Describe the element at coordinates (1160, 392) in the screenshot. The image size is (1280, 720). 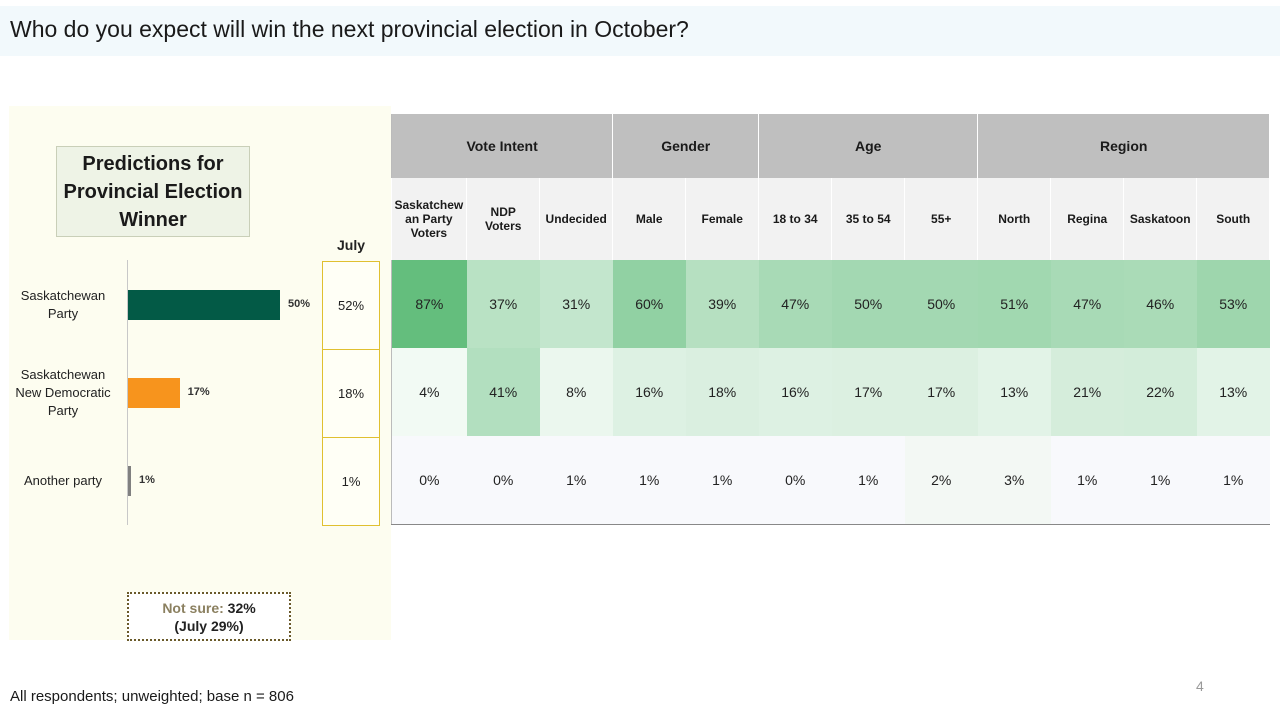
I see `table-cell: 22%` at that location.